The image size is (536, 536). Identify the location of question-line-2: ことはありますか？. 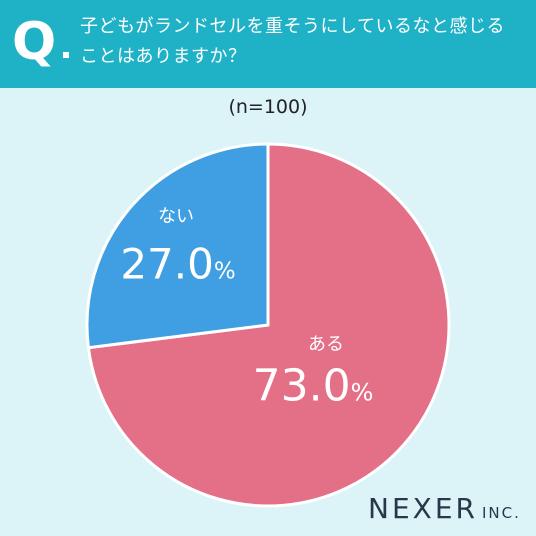
(163, 56).